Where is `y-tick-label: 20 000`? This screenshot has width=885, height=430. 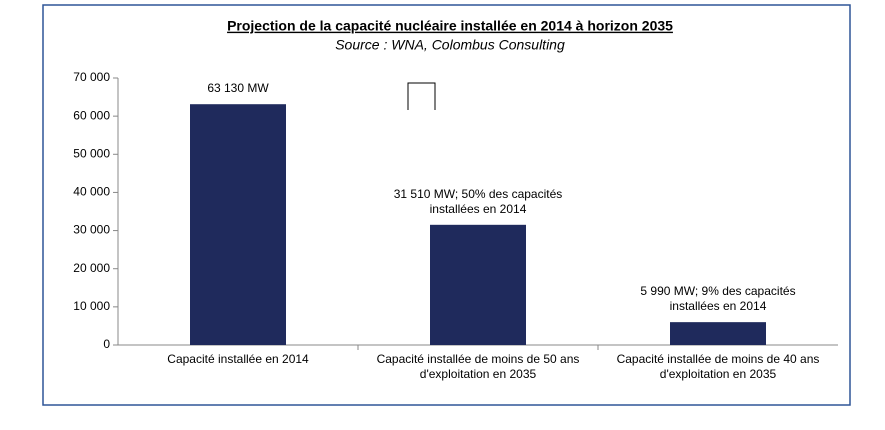 y-tick-label: 20 000 is located at coordinates (91, 268).